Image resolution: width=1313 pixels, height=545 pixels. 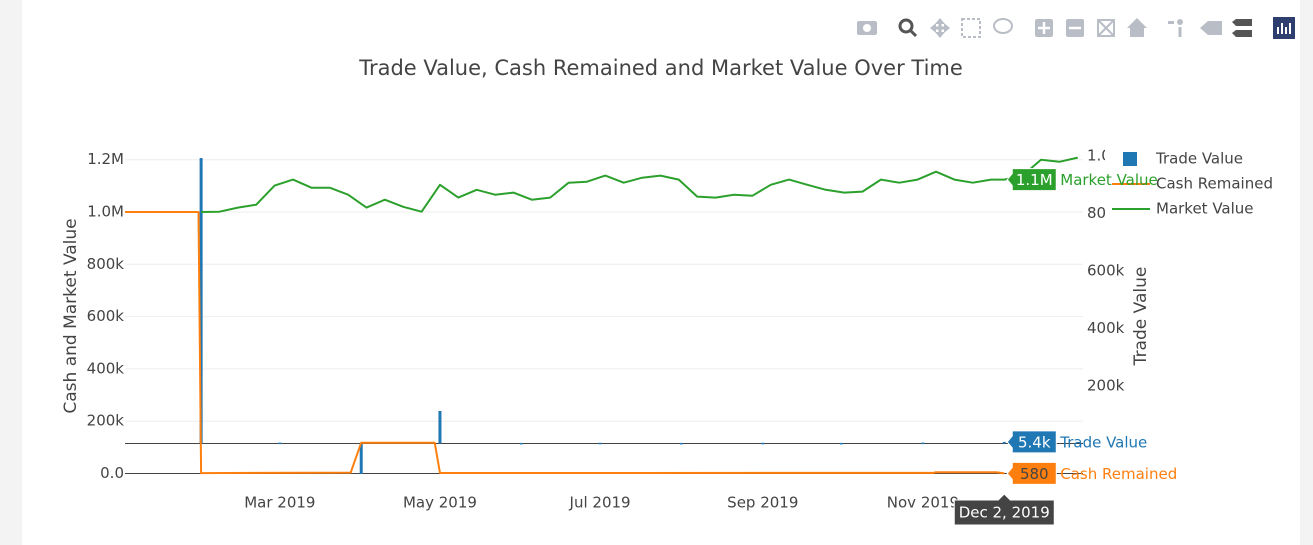 I want to click on legend: Trade Value Cash Remained Market Value, so click(x=1200, y=185).